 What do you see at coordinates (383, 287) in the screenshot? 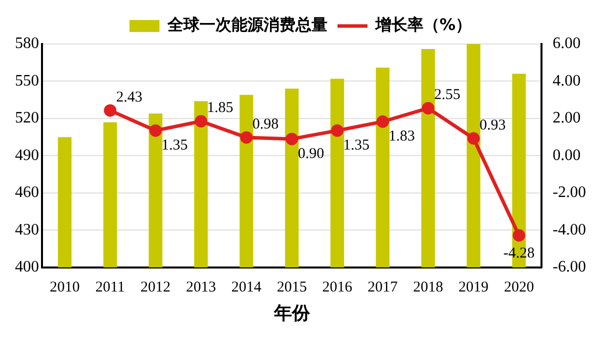
I see `x-tick-label: 2017` at bounding box center [383, 287].